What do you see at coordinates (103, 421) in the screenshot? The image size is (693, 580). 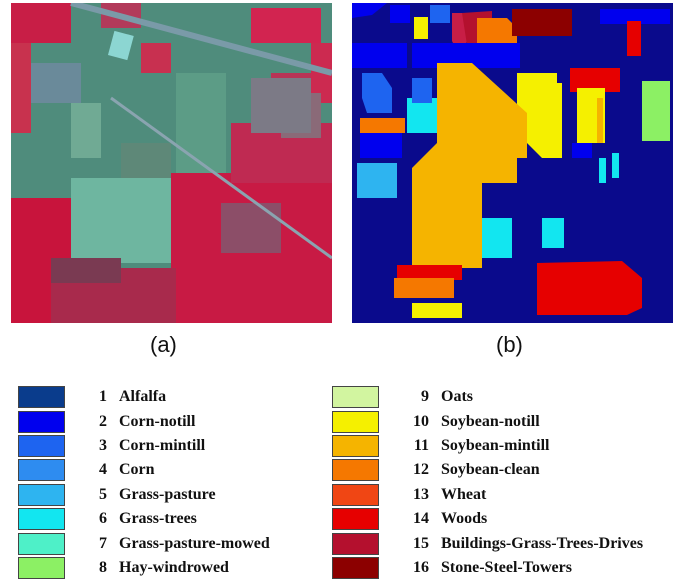 I see `legend-number: 2` at bounding box center [103, 421].